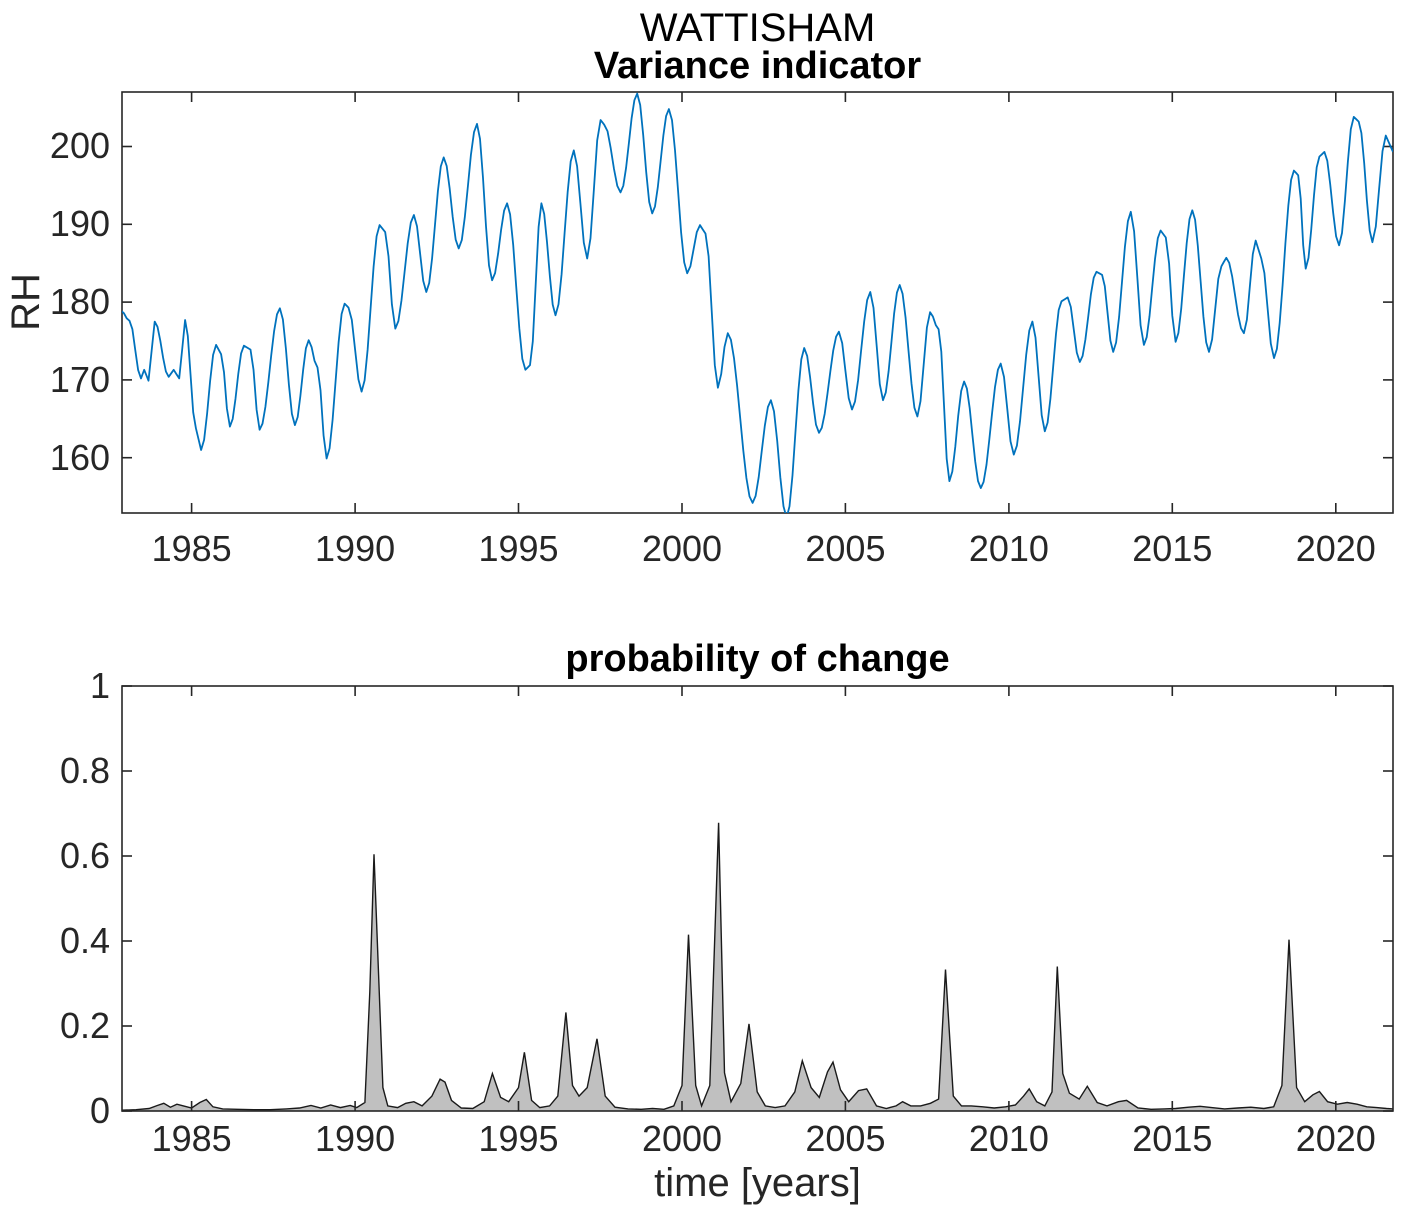 This screenshot has width=1410, height=1224. Describe the element at coordinates (757, 659) in the screenshot. I see `bottom-chart-title: probability of change` at that location.